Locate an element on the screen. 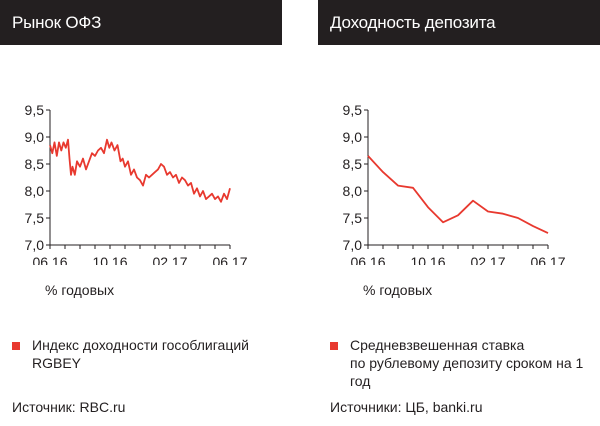  deposit-rate-chart: 9,5 9,0 8,5 8,0 7,5 7,006.16 10.16 02.17 06.17 is located at coordinates (454, 183).